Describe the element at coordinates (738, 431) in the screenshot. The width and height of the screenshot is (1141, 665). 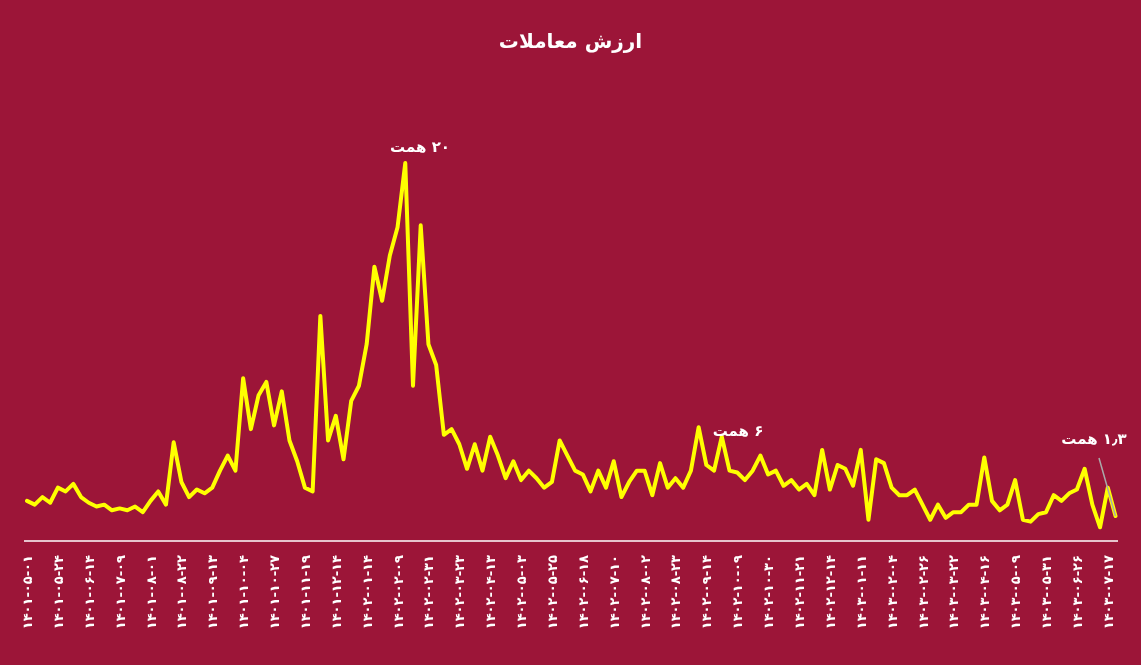
I see `annotation: ۶ همت` at that location.